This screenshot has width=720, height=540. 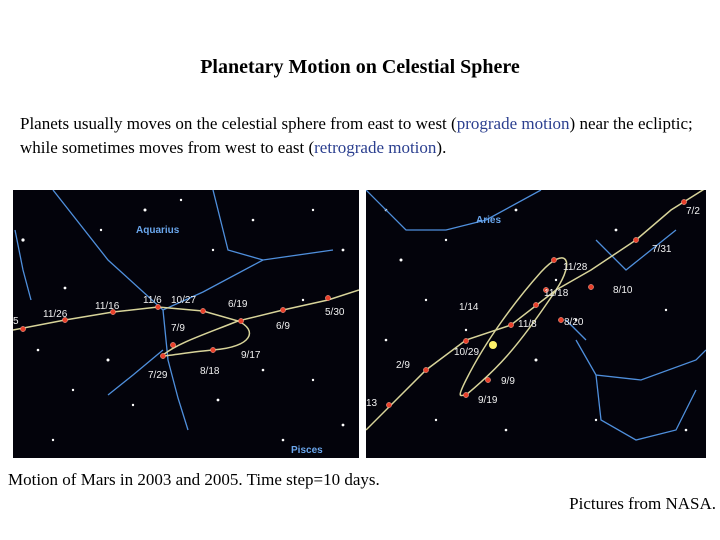 What do you see at coordinates (693, 211) in the screenshot?
I see `date-label: 7/2` at bounding box center [693, 211].